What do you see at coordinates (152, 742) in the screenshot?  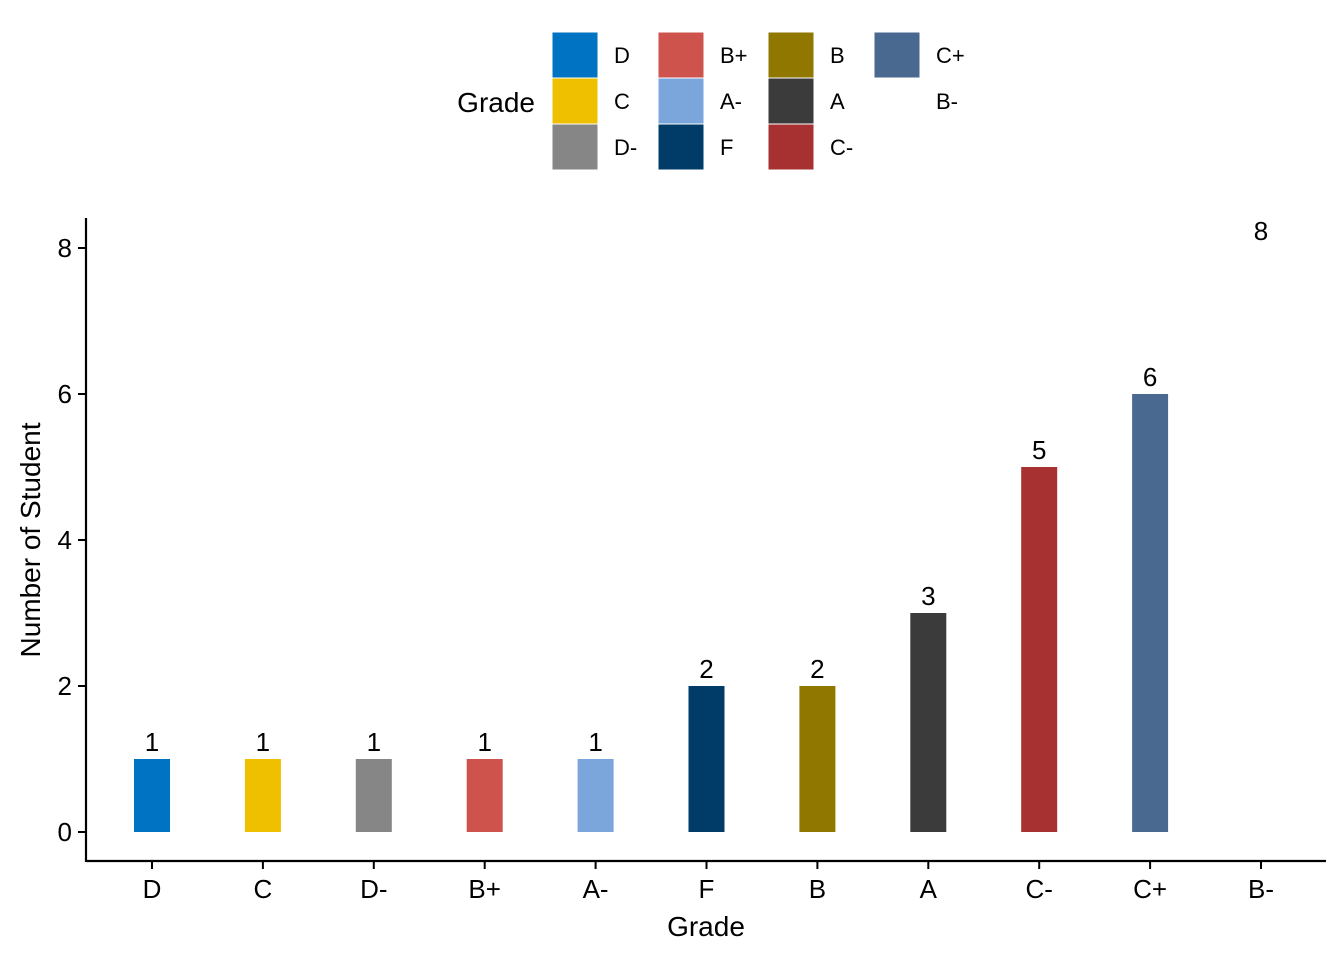 I see `data-label-D: 1` at bounding box center [152, 742].